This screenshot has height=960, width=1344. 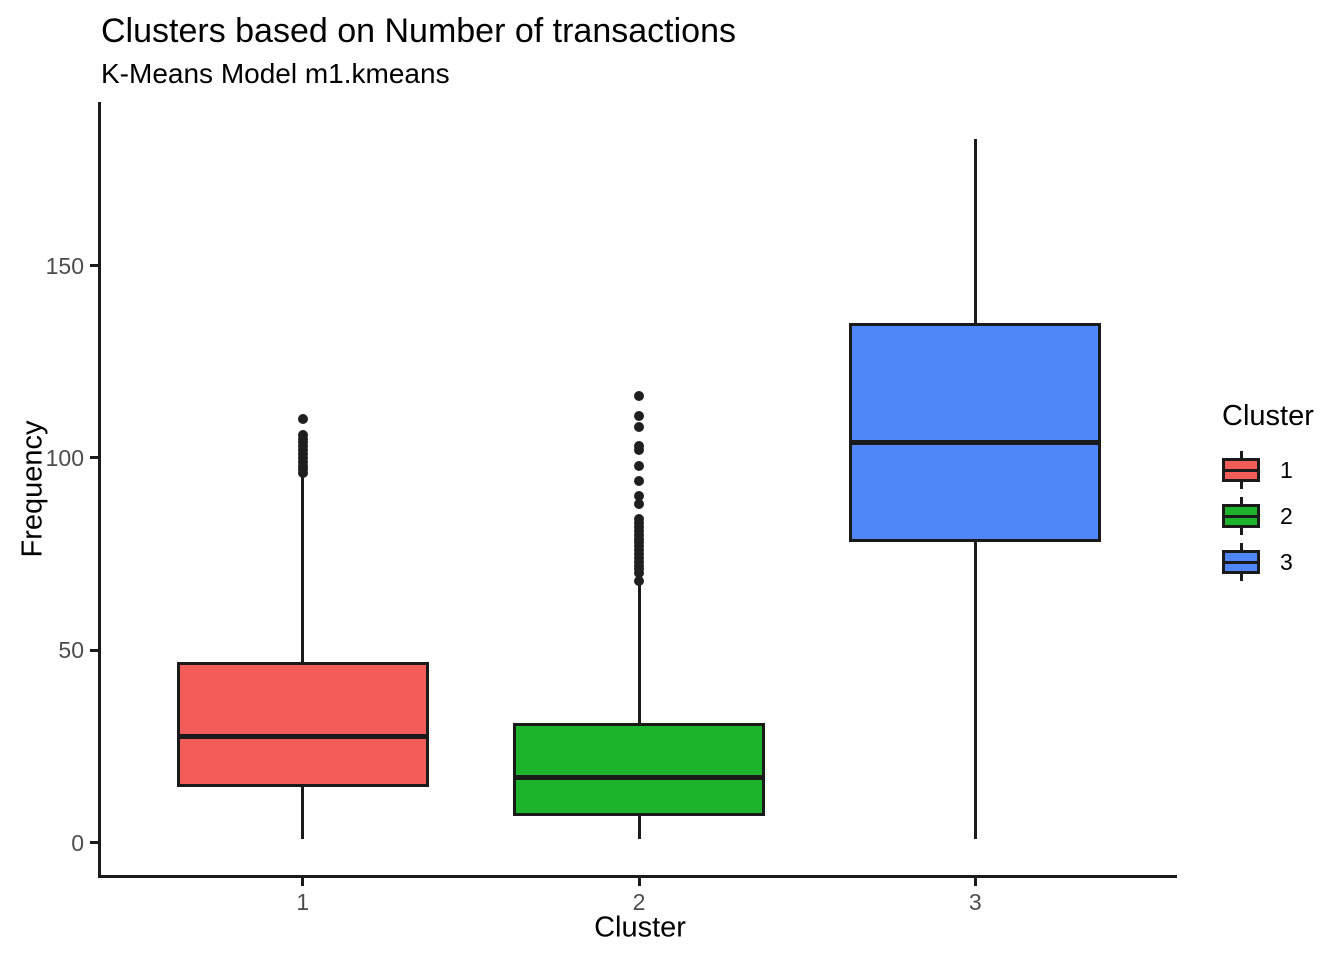 I want to click on x-axis-title: Cluster, so click(x=640, y=927).